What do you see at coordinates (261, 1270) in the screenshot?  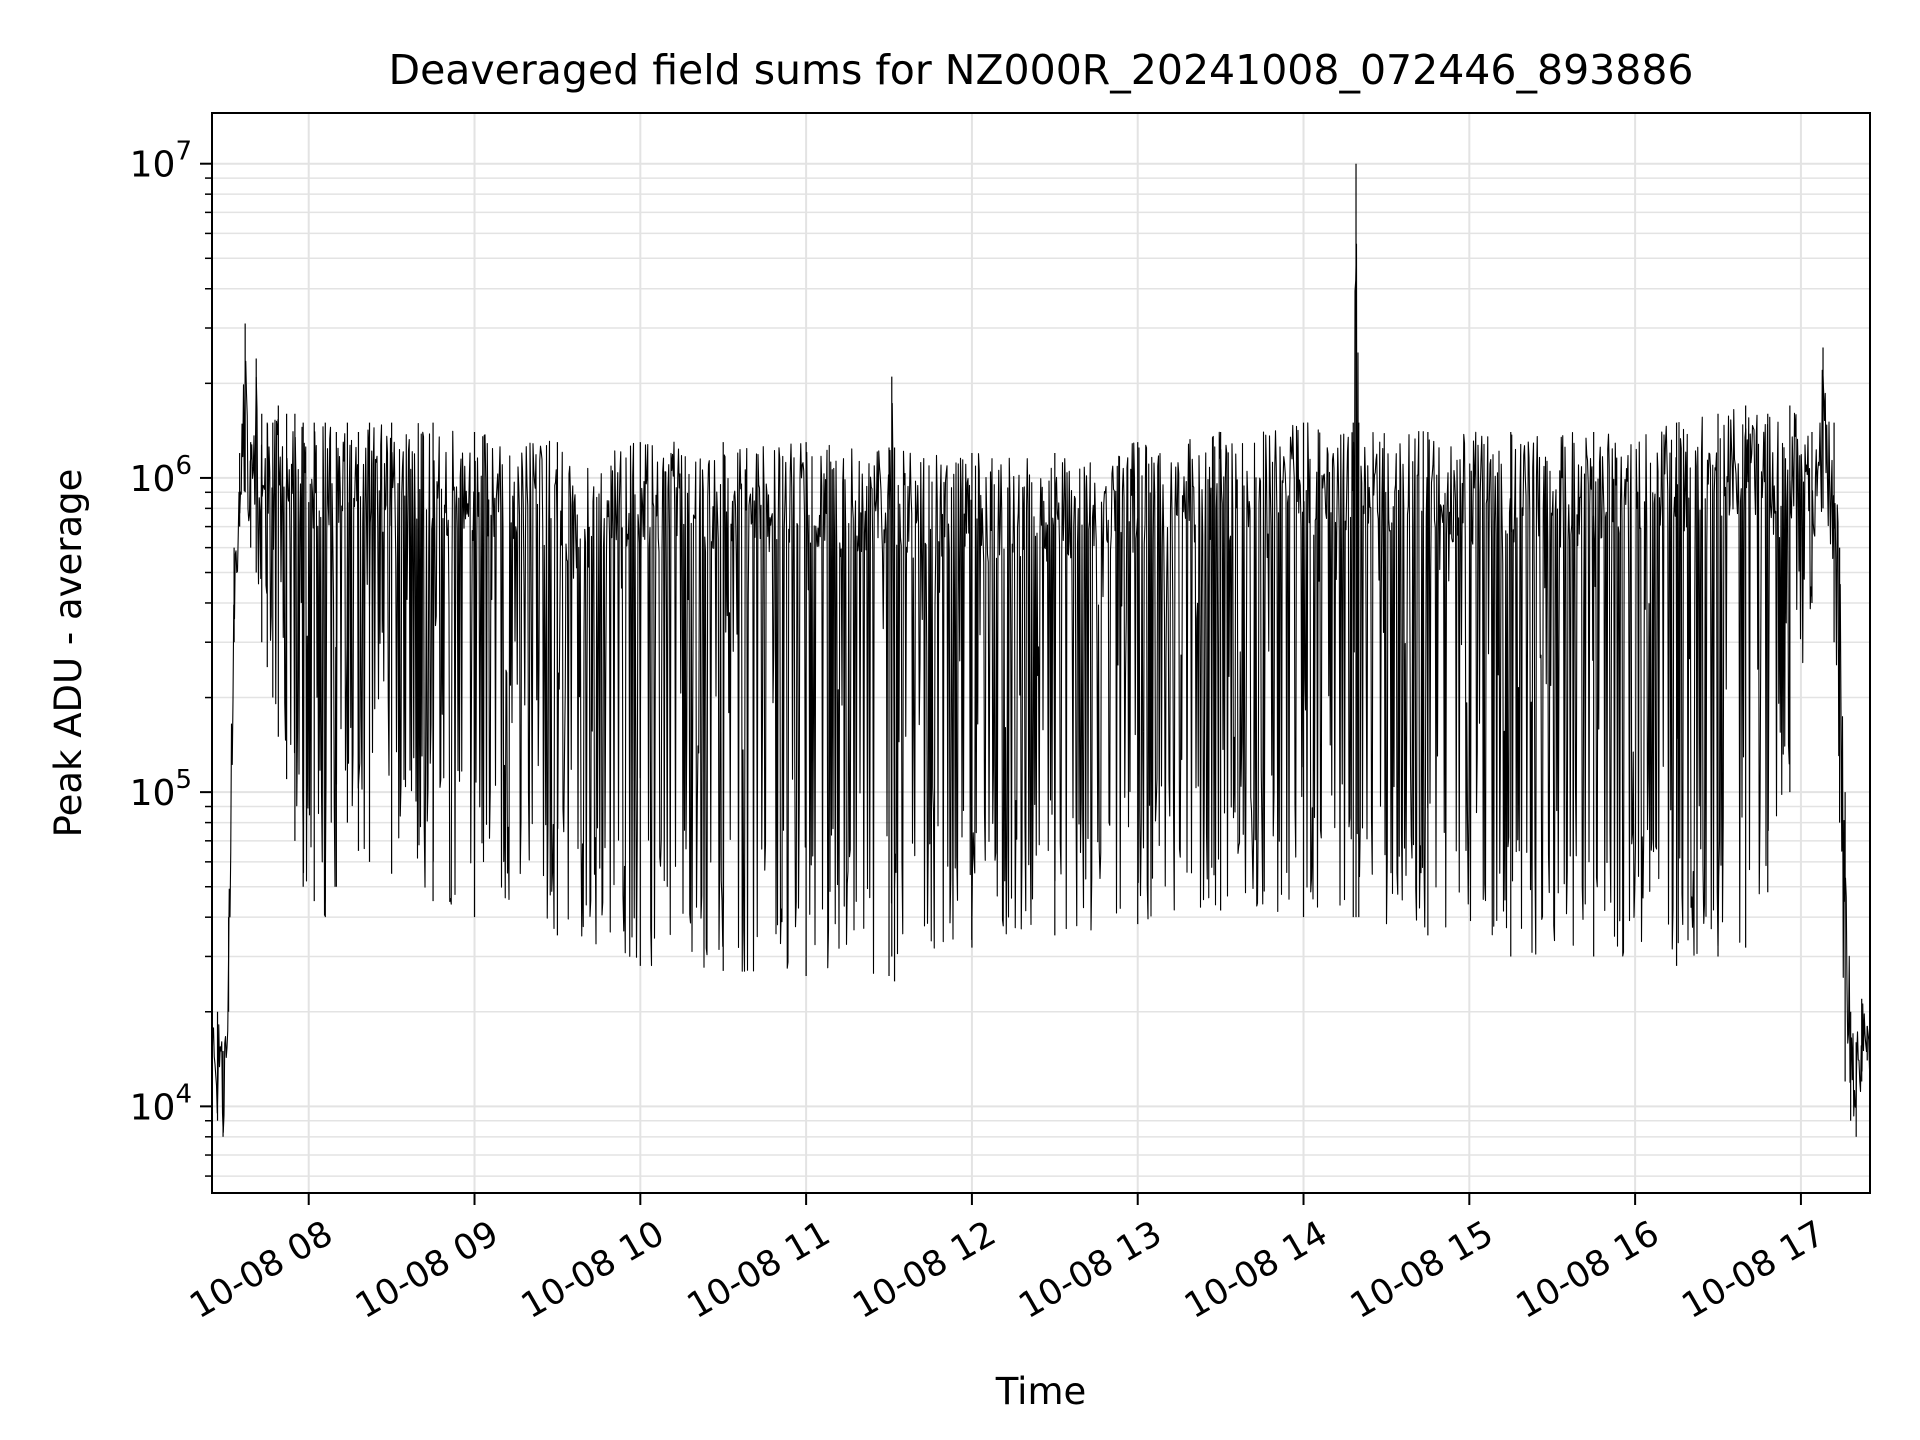 I see `x-tick-label: 10-08 08` at bounding box center [261, 1270].